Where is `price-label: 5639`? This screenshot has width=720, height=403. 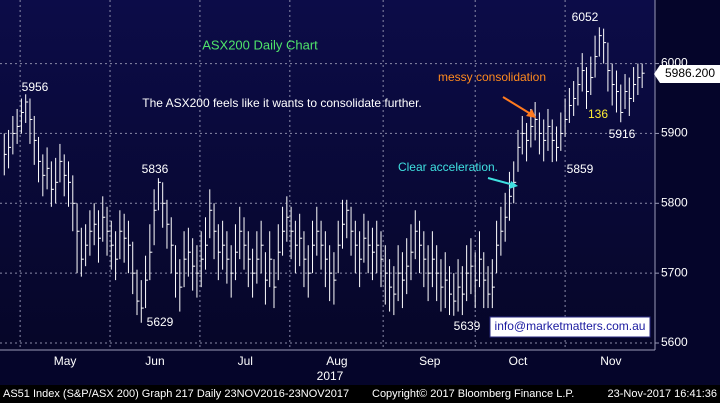 price-label: 5639 is located at coordinates (467, 326).